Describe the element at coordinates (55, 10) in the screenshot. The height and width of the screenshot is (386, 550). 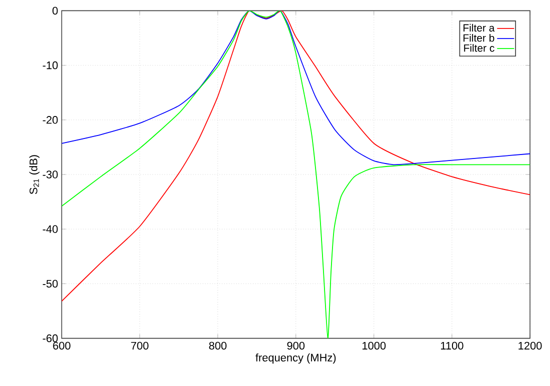
I see `y-tick-label: 0` at that location.